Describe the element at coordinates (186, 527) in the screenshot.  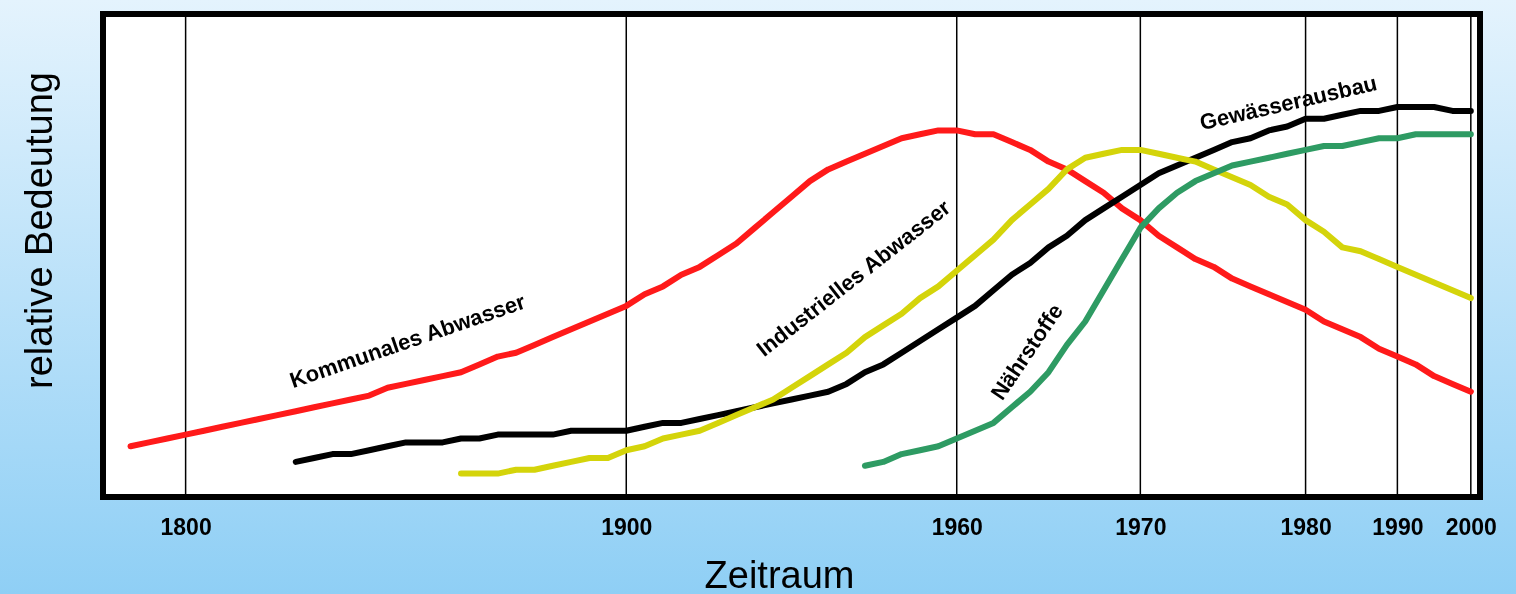
I see `x-tick-label: 1800` at that location.